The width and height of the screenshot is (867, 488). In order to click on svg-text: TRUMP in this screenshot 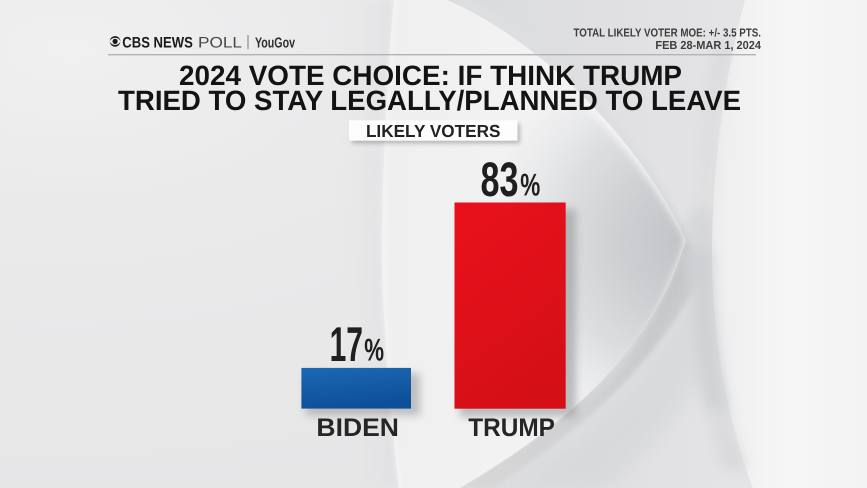, I will do `click(511, 428)`.